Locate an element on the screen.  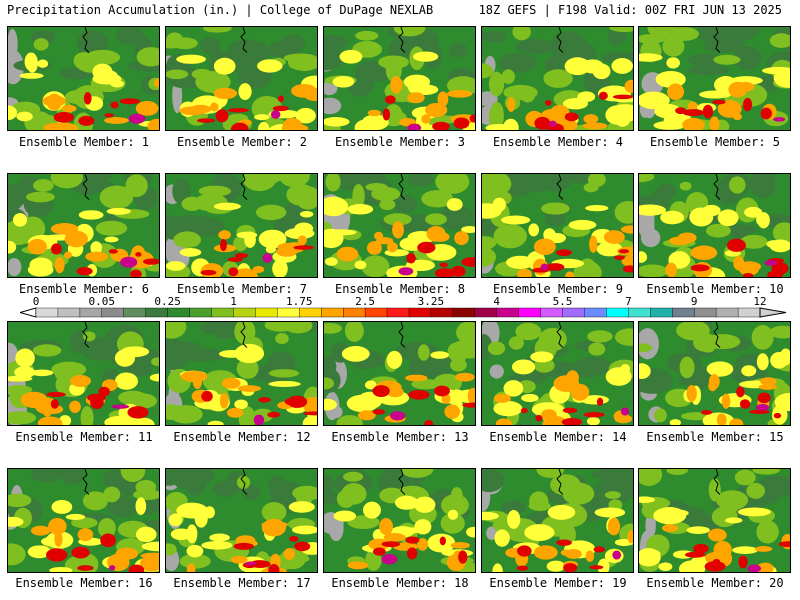
colorbar-tick-label: 0.05 is located at coordinates (102, 302).